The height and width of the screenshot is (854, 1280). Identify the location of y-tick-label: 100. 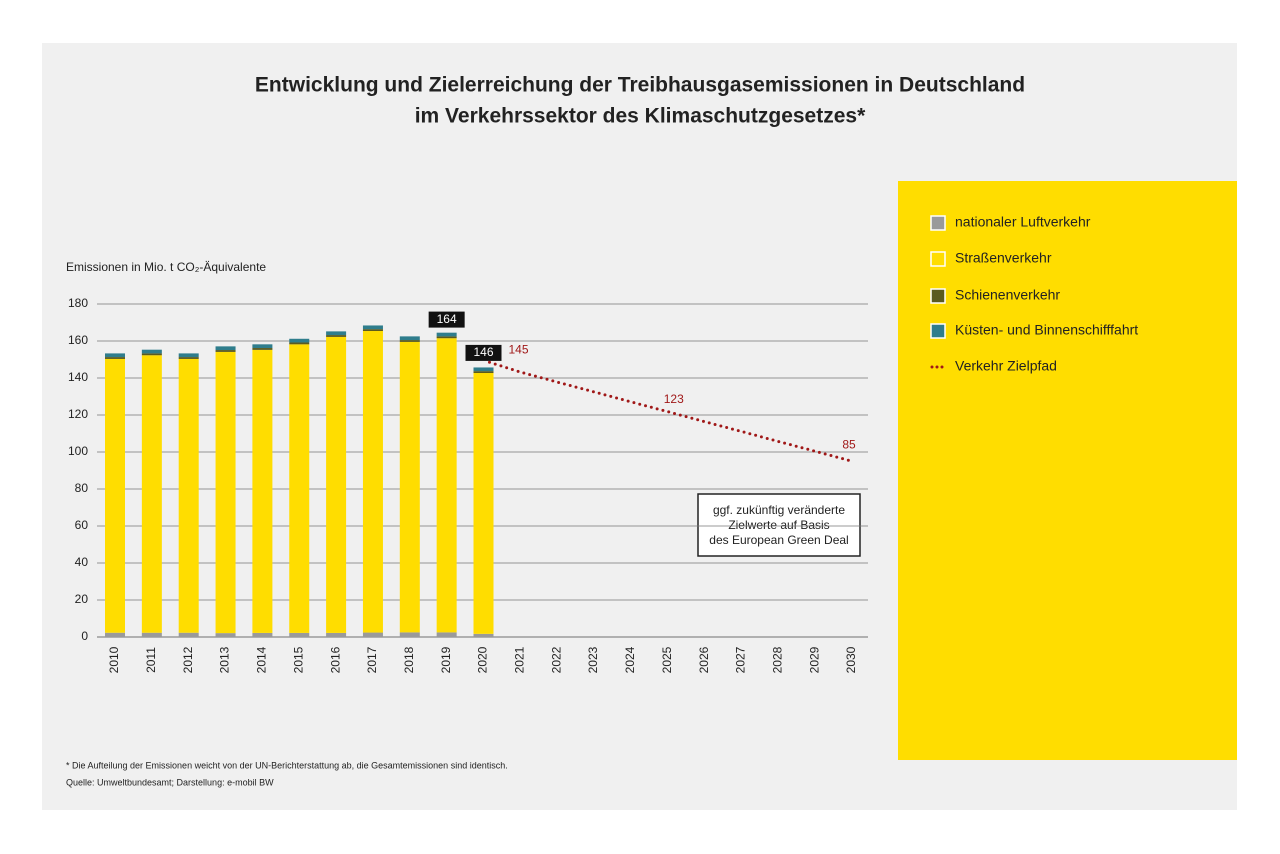
(78, 451).